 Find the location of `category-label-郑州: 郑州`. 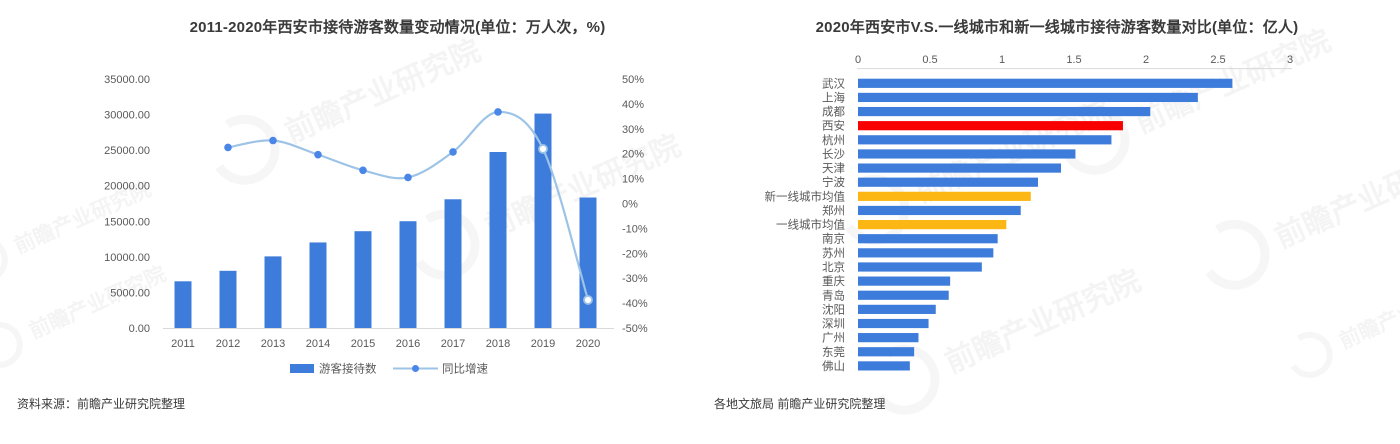

category-label-郑州: 郑州 is located at coordinates (833, 210).